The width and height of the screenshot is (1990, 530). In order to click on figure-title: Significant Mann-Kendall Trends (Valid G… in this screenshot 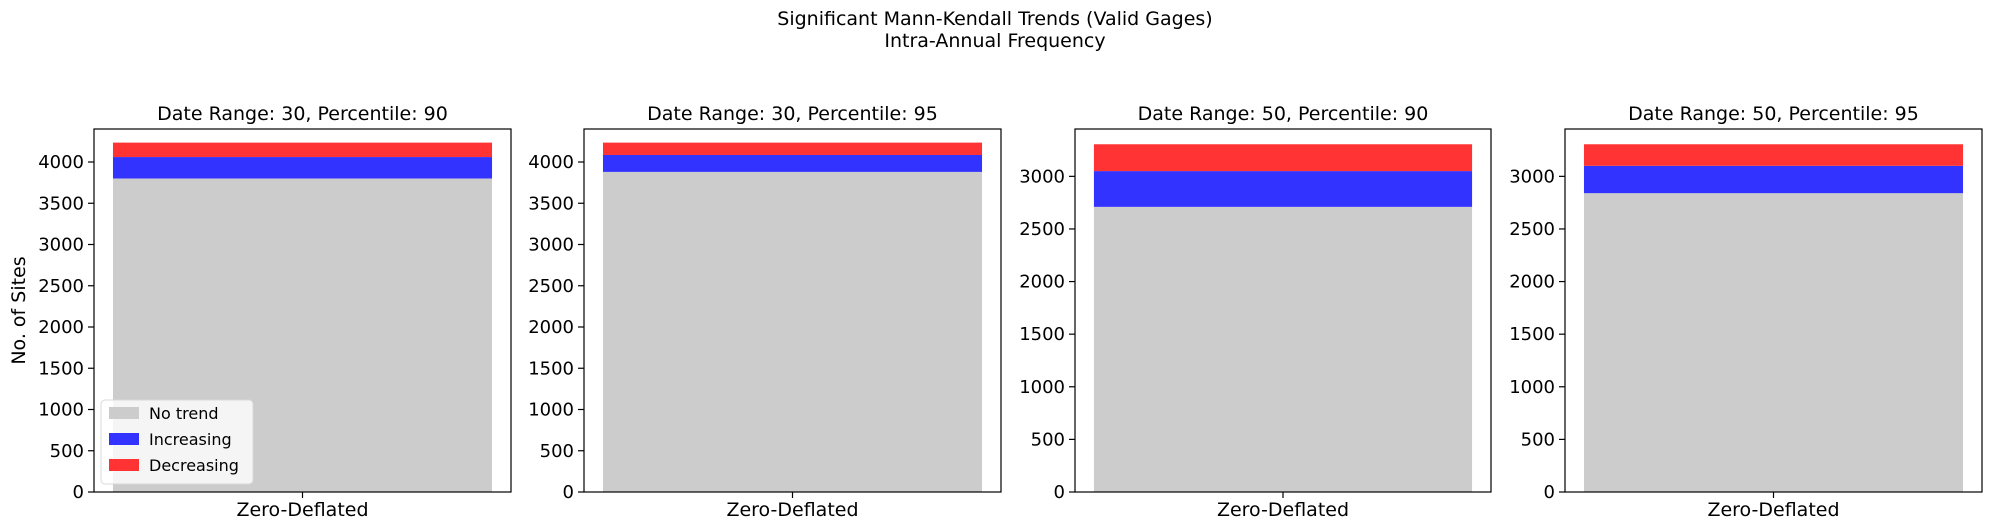, I will do `click(995, 19)`.